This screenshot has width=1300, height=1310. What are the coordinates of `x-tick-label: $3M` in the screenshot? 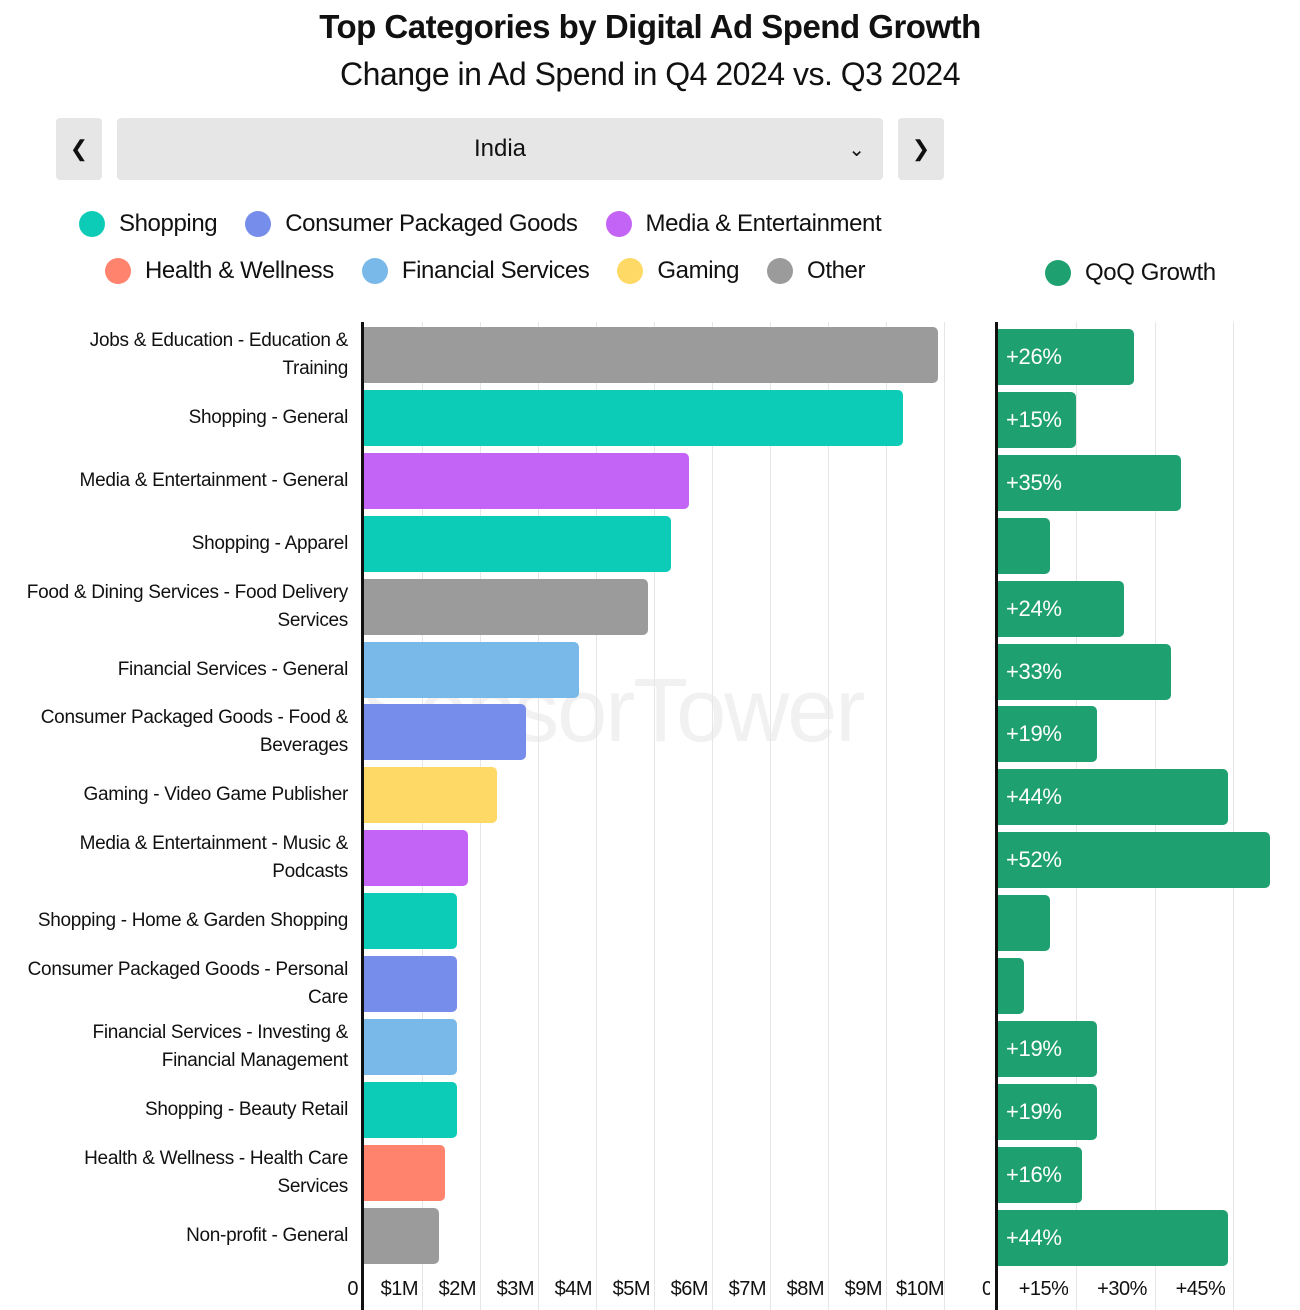 It's located at (515, 1289).